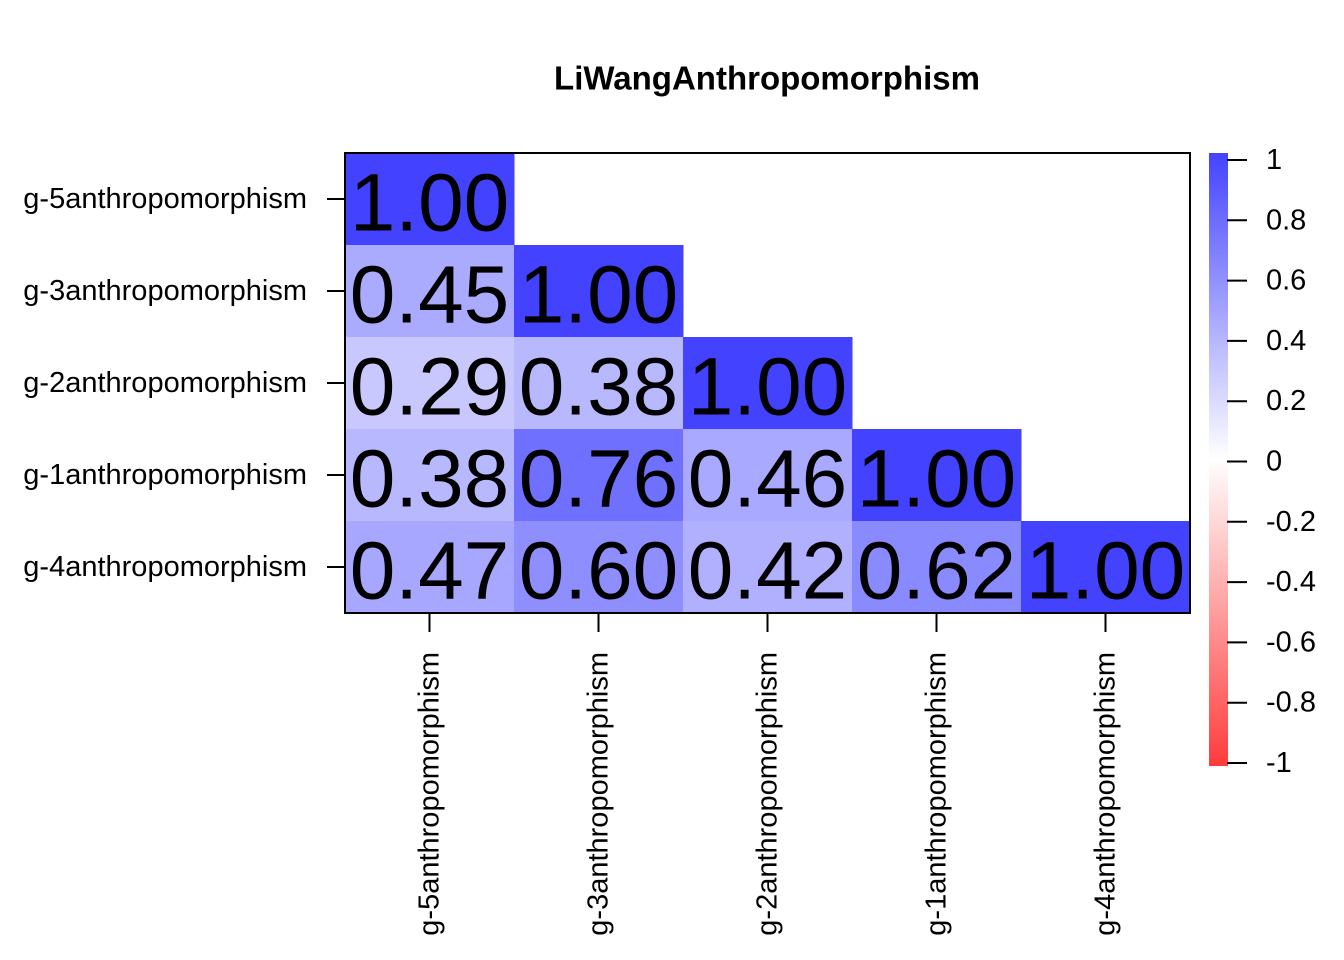 The height and width of the screenshot is (960, 1344). What do you see at coordinates (1286, 281) in the screenshot?
I see `color-bar-label: 0.6` at bounding box center [1286, 281].